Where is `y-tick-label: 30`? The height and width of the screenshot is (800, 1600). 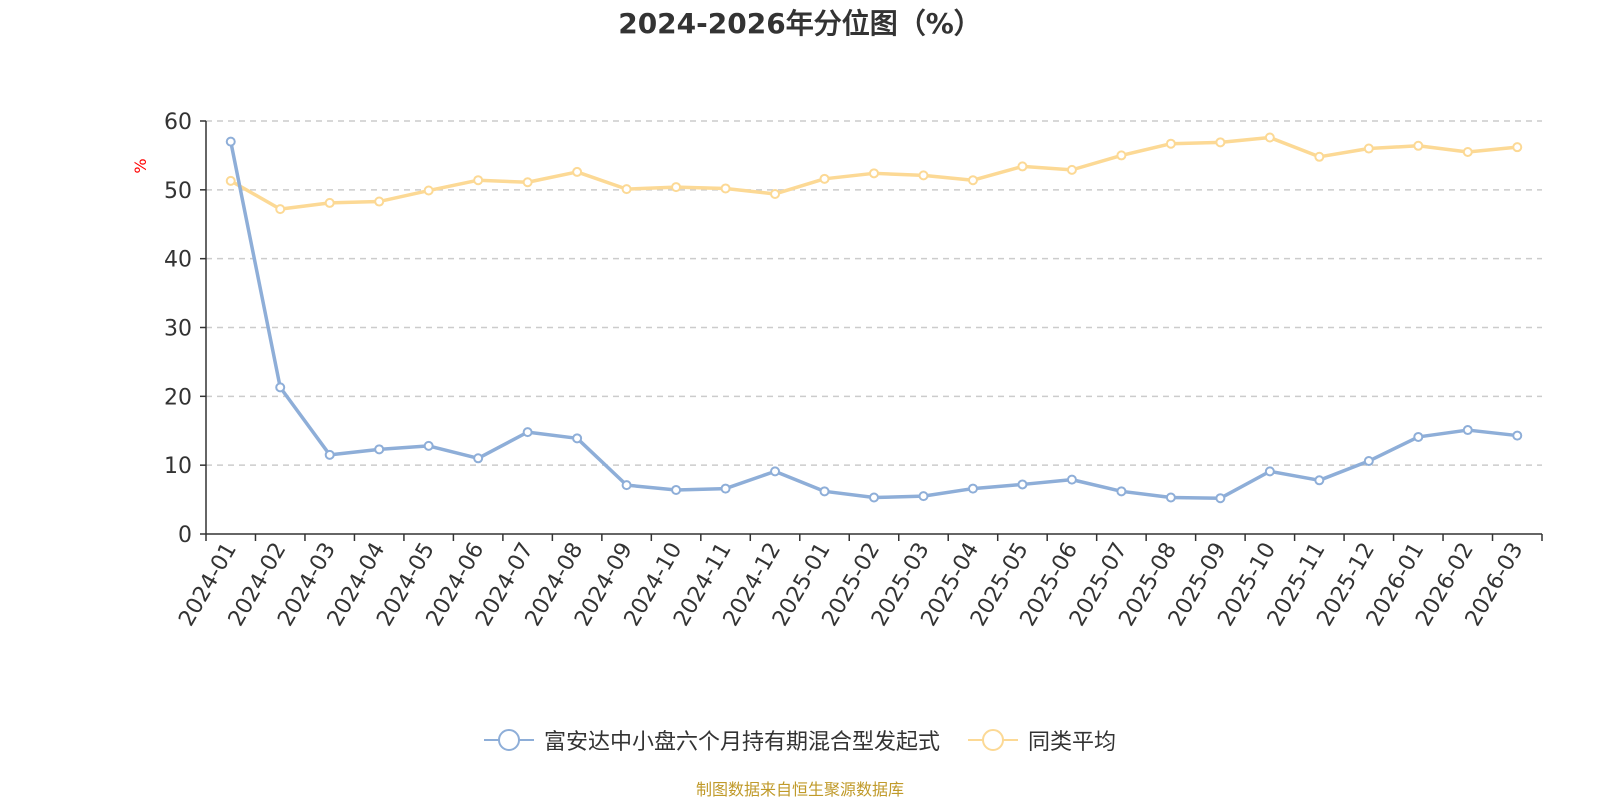
y-tick-label: 30 is located at coordinates (178, 329).